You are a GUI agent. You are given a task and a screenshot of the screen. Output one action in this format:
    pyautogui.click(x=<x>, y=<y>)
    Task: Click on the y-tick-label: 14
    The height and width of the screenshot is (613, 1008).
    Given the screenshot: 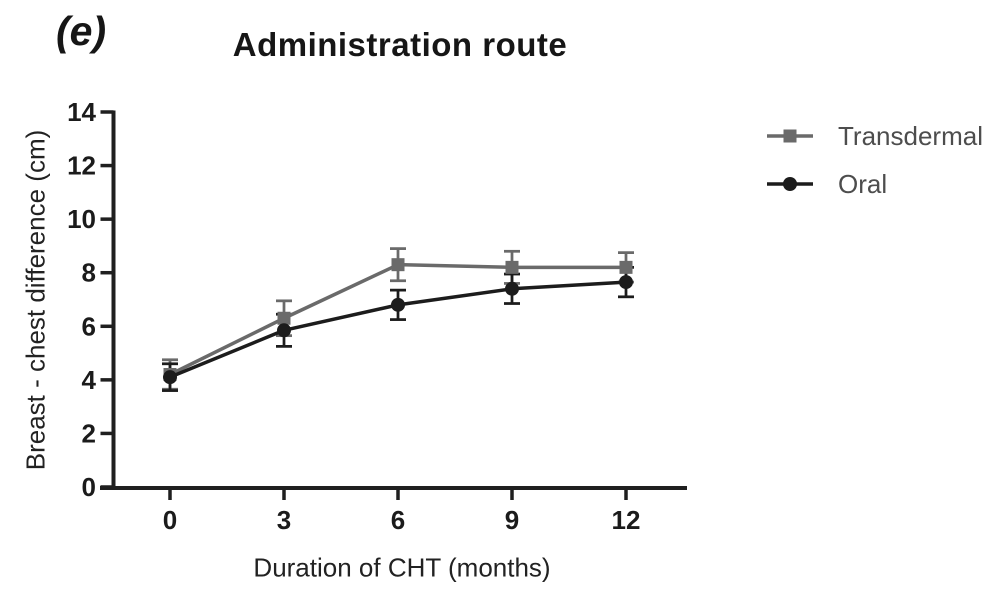 What is the action you would take?
    pyautogui.click(x=81, y=112)
    